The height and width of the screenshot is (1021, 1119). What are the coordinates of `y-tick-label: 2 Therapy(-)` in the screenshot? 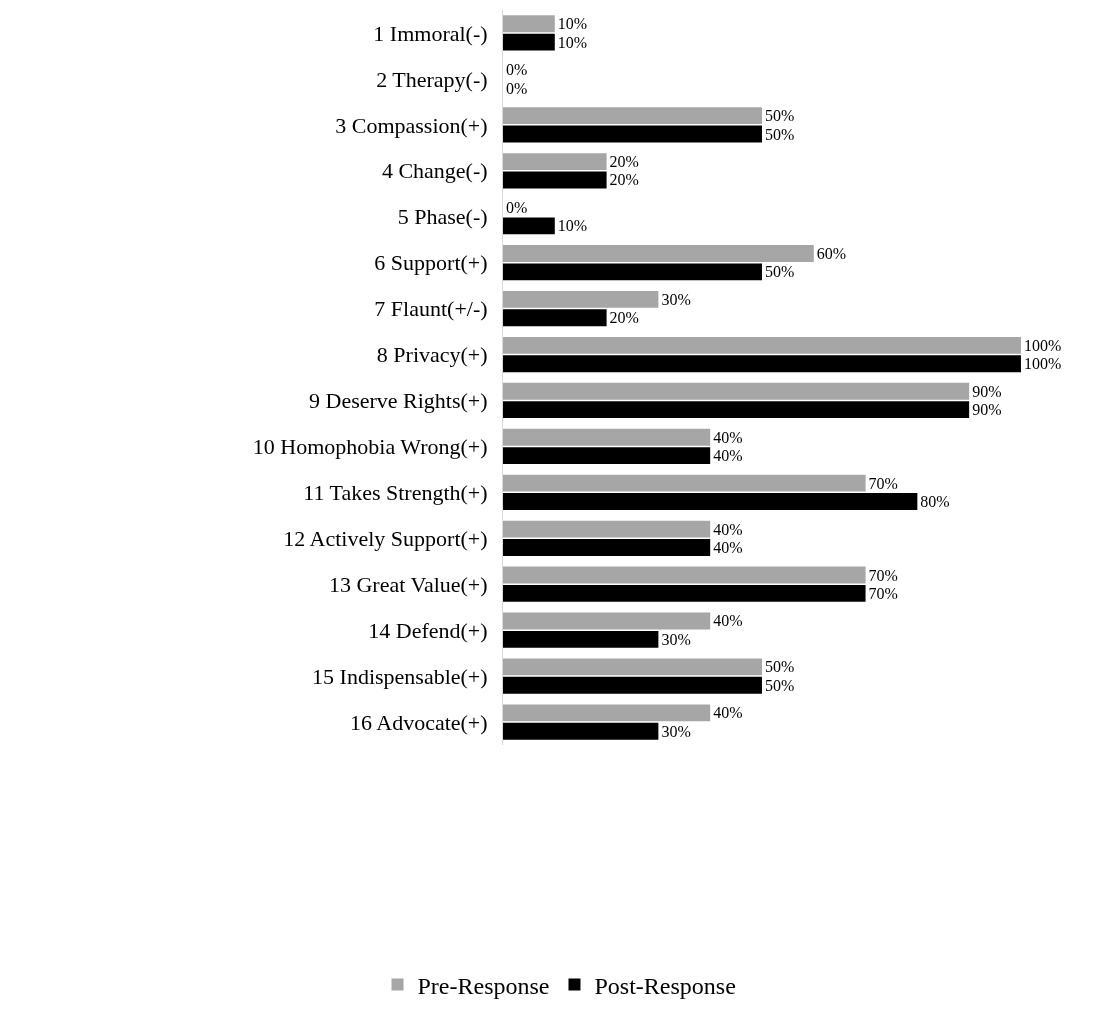 It's located at (432, 79).